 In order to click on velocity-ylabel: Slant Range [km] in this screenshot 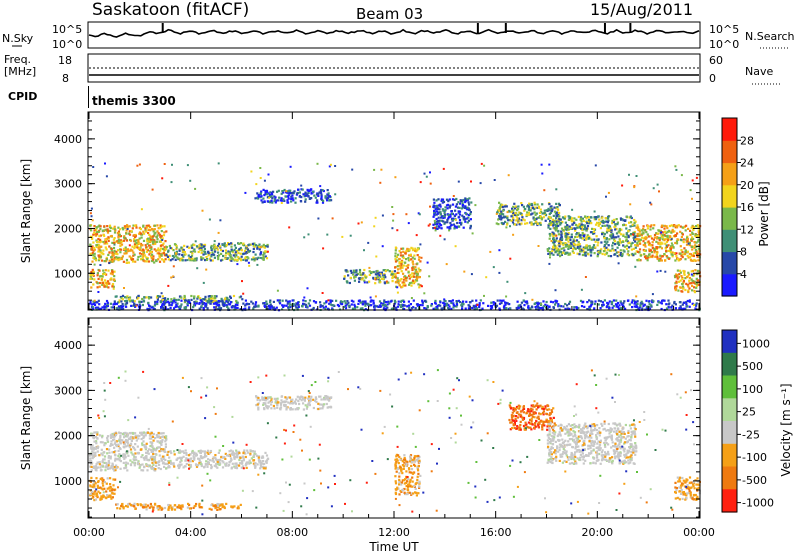, I will do `click(26, 418)`.